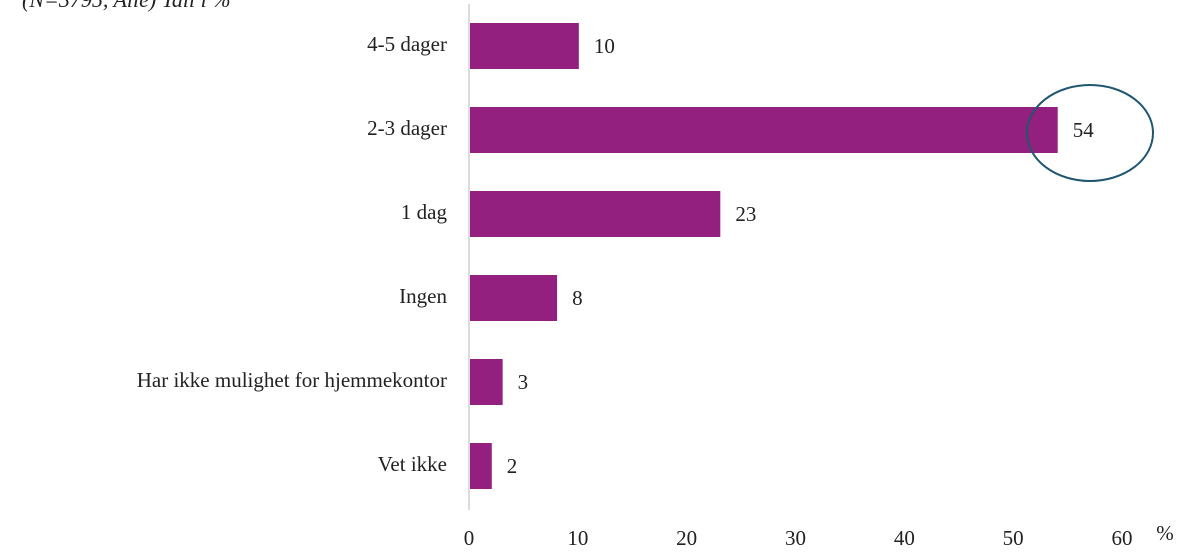 The width and height of the screenshot is (1187, 553). I want to click on y-tick-label: 2-3 dager, so click(407, 128).